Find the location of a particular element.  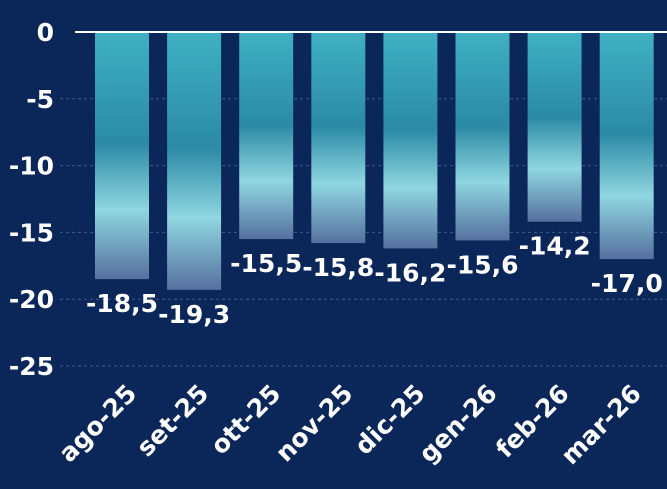

data-label: -14,2 is located at coordinates (555, 246).